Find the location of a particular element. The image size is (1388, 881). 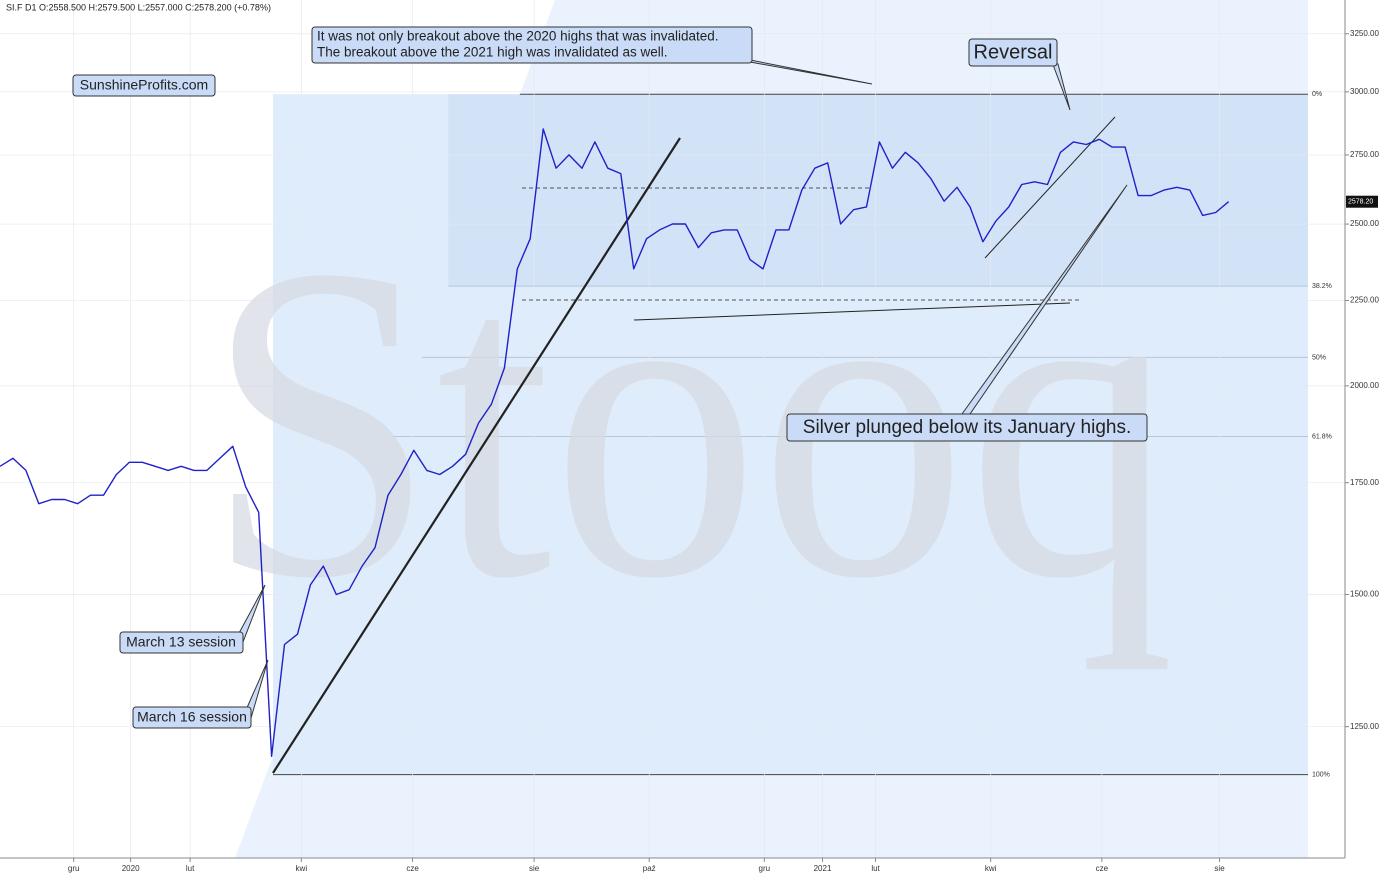

y-tick-label: 2000.00 is located at coordinates (1364, 385).